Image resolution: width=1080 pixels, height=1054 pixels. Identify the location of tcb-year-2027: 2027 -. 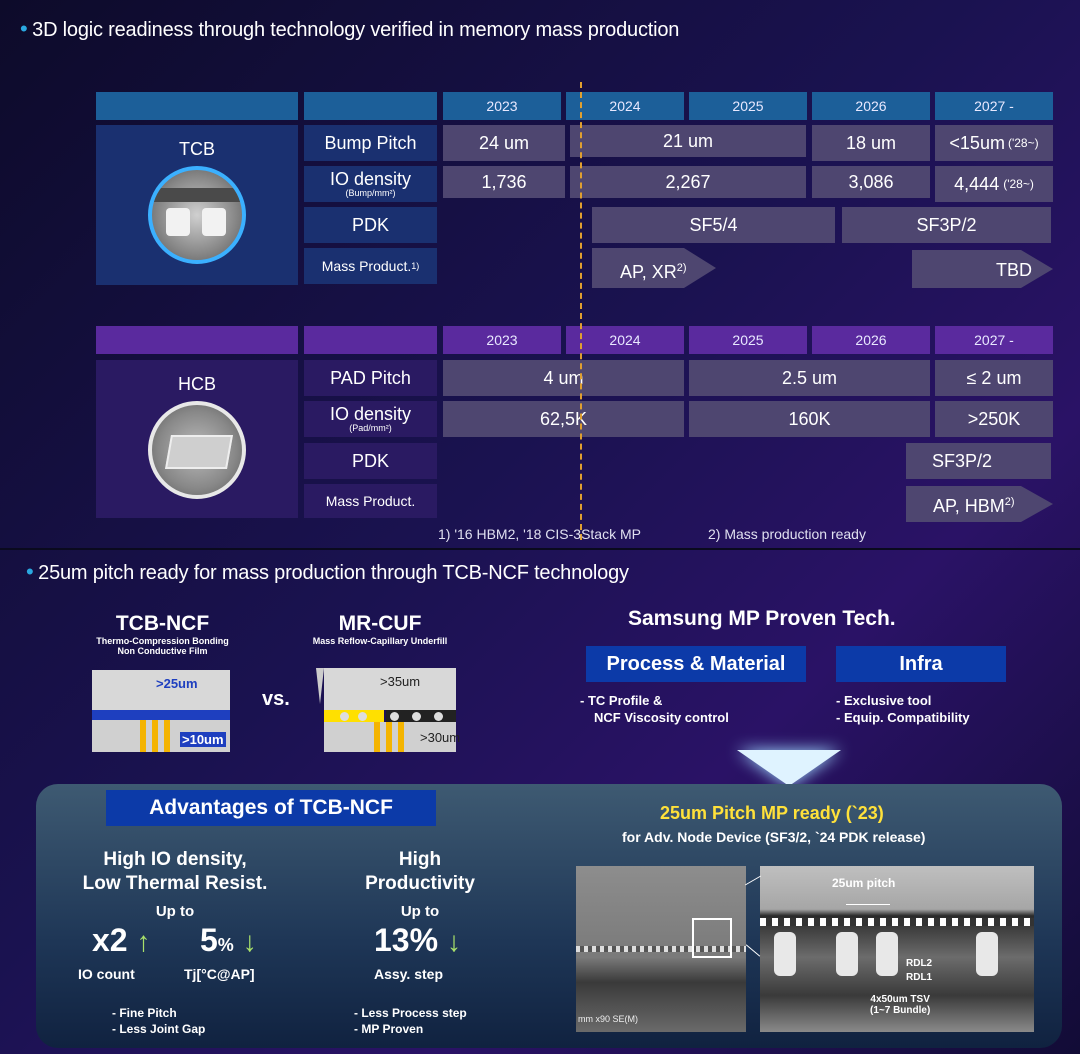
(994, 106).